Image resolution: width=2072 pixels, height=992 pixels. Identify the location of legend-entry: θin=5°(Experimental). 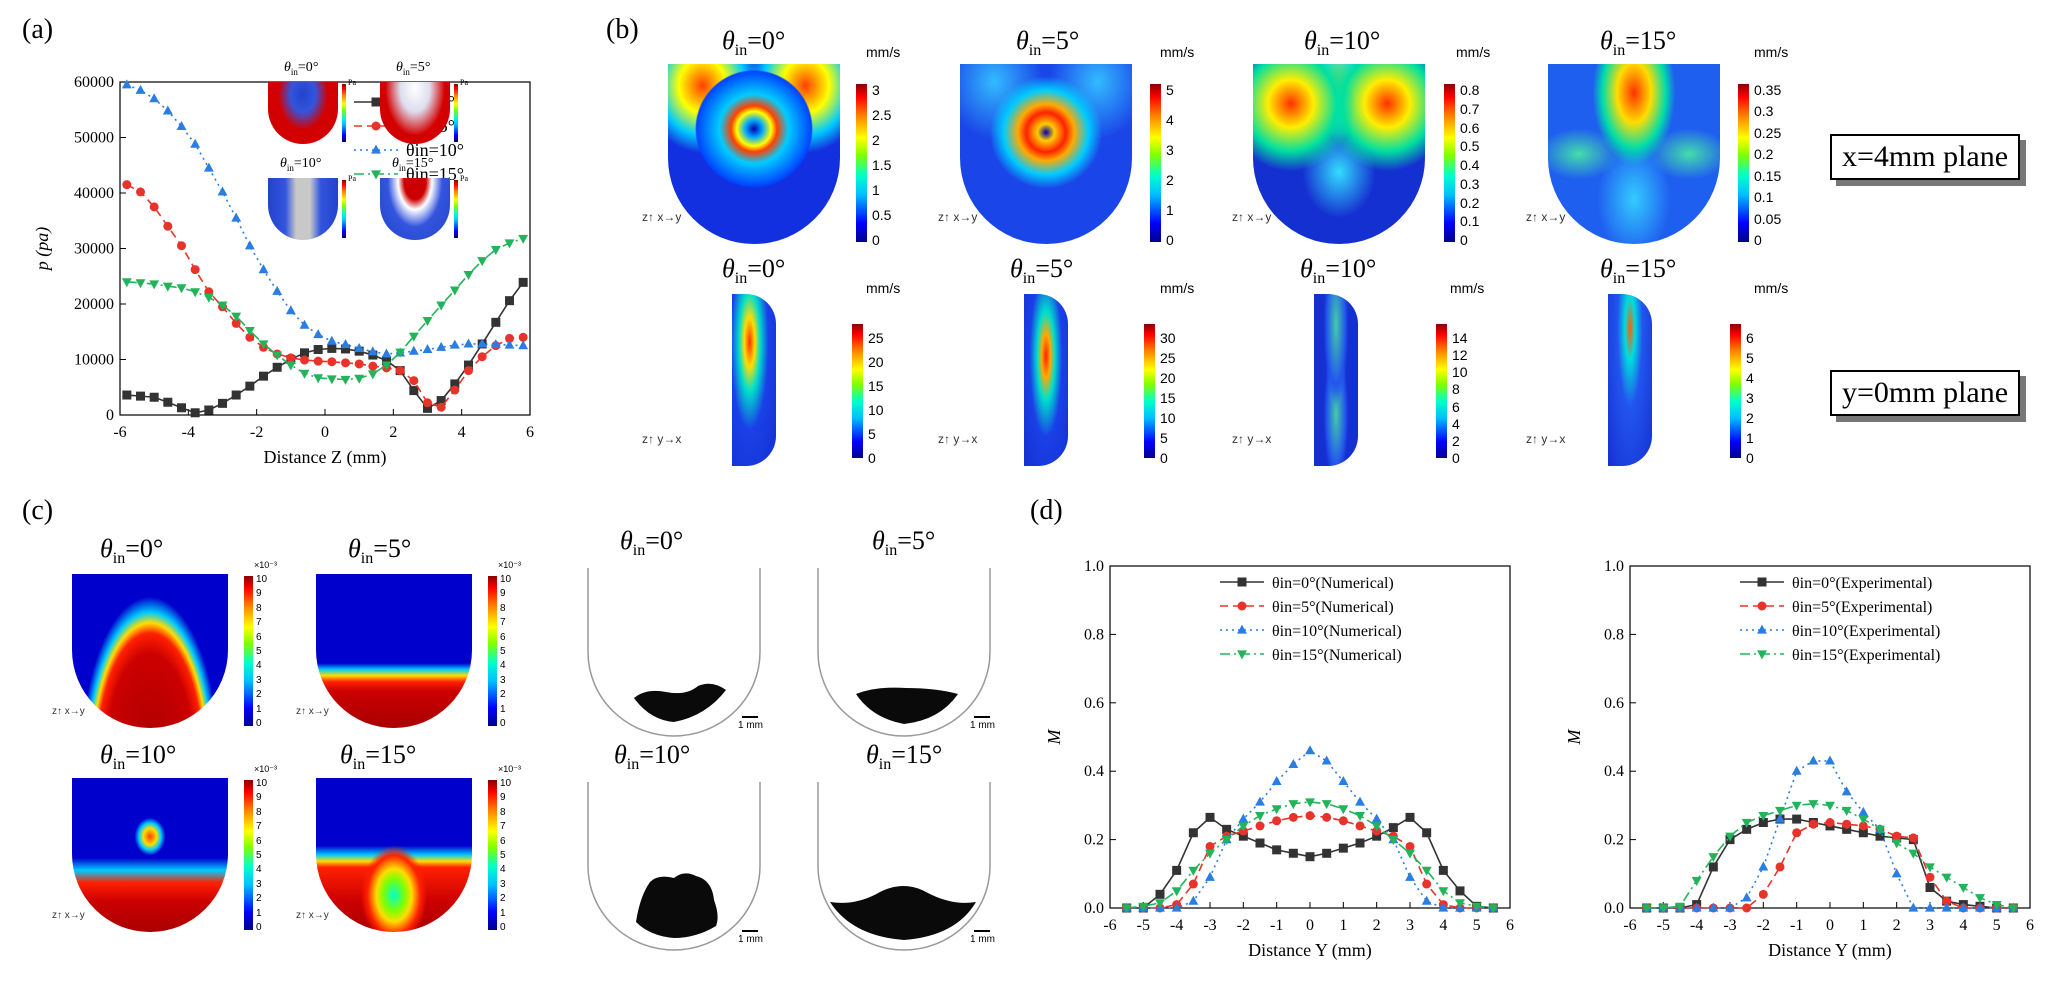
(1862, 607).